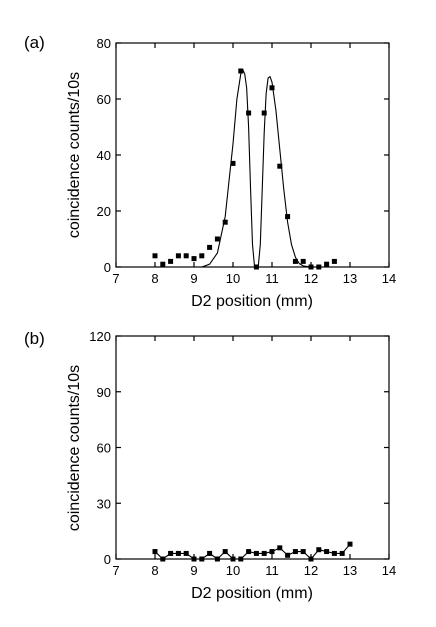 Image resolution: width=436 pixels, height=627 pixels. I want to click on panel-a-x-tick-label: 14, so click(389, 278).